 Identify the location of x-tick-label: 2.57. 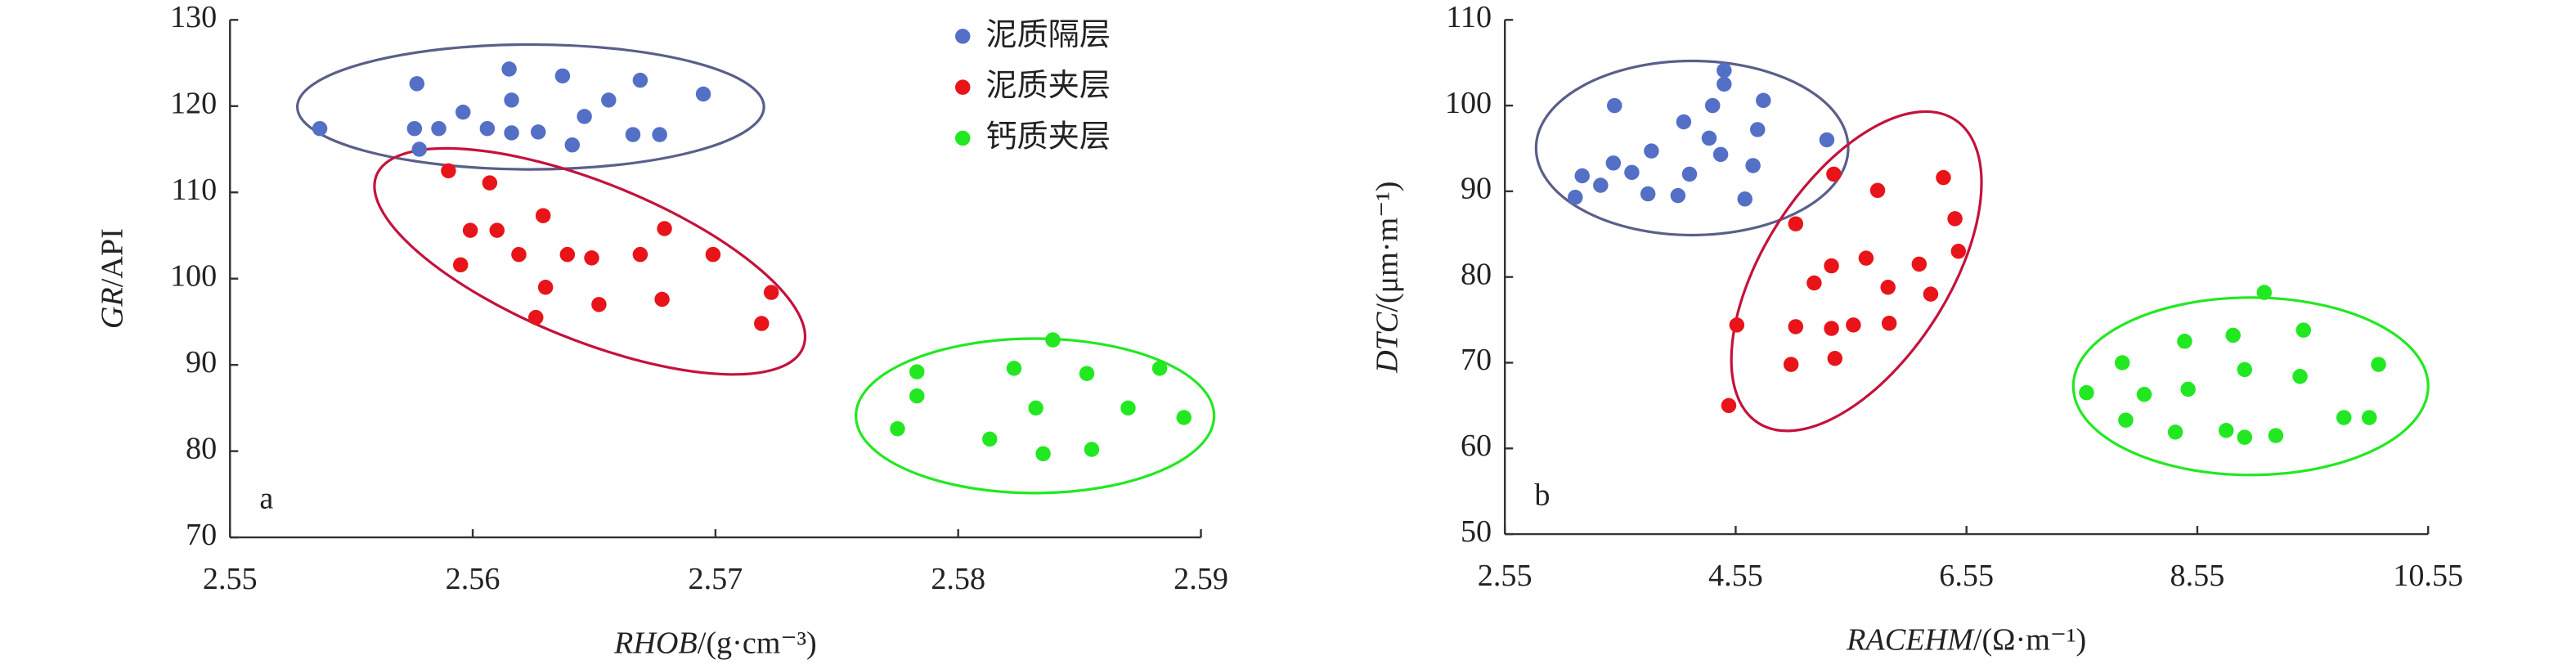
(715, 579).